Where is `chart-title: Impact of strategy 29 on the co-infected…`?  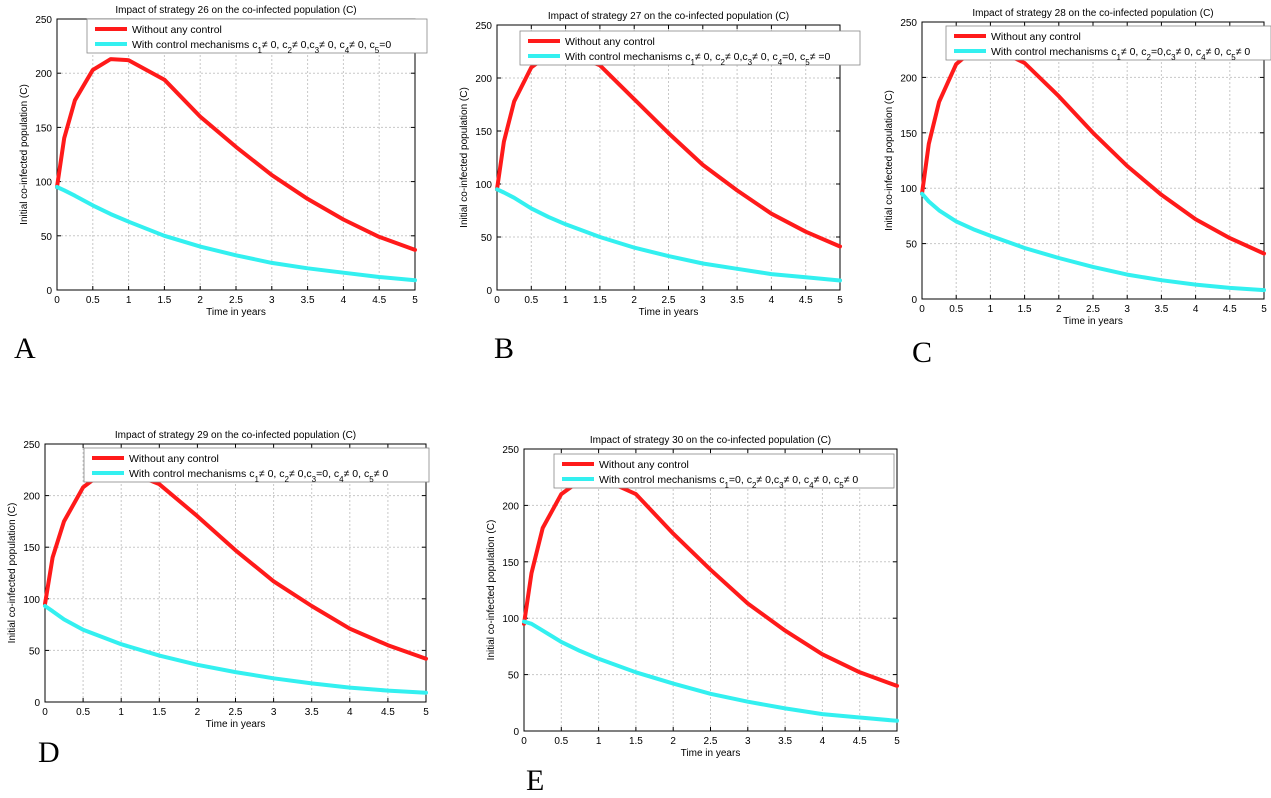 chart-title: Impact of strategy 29 on the co-infected… is located at coordinates (235, 435).